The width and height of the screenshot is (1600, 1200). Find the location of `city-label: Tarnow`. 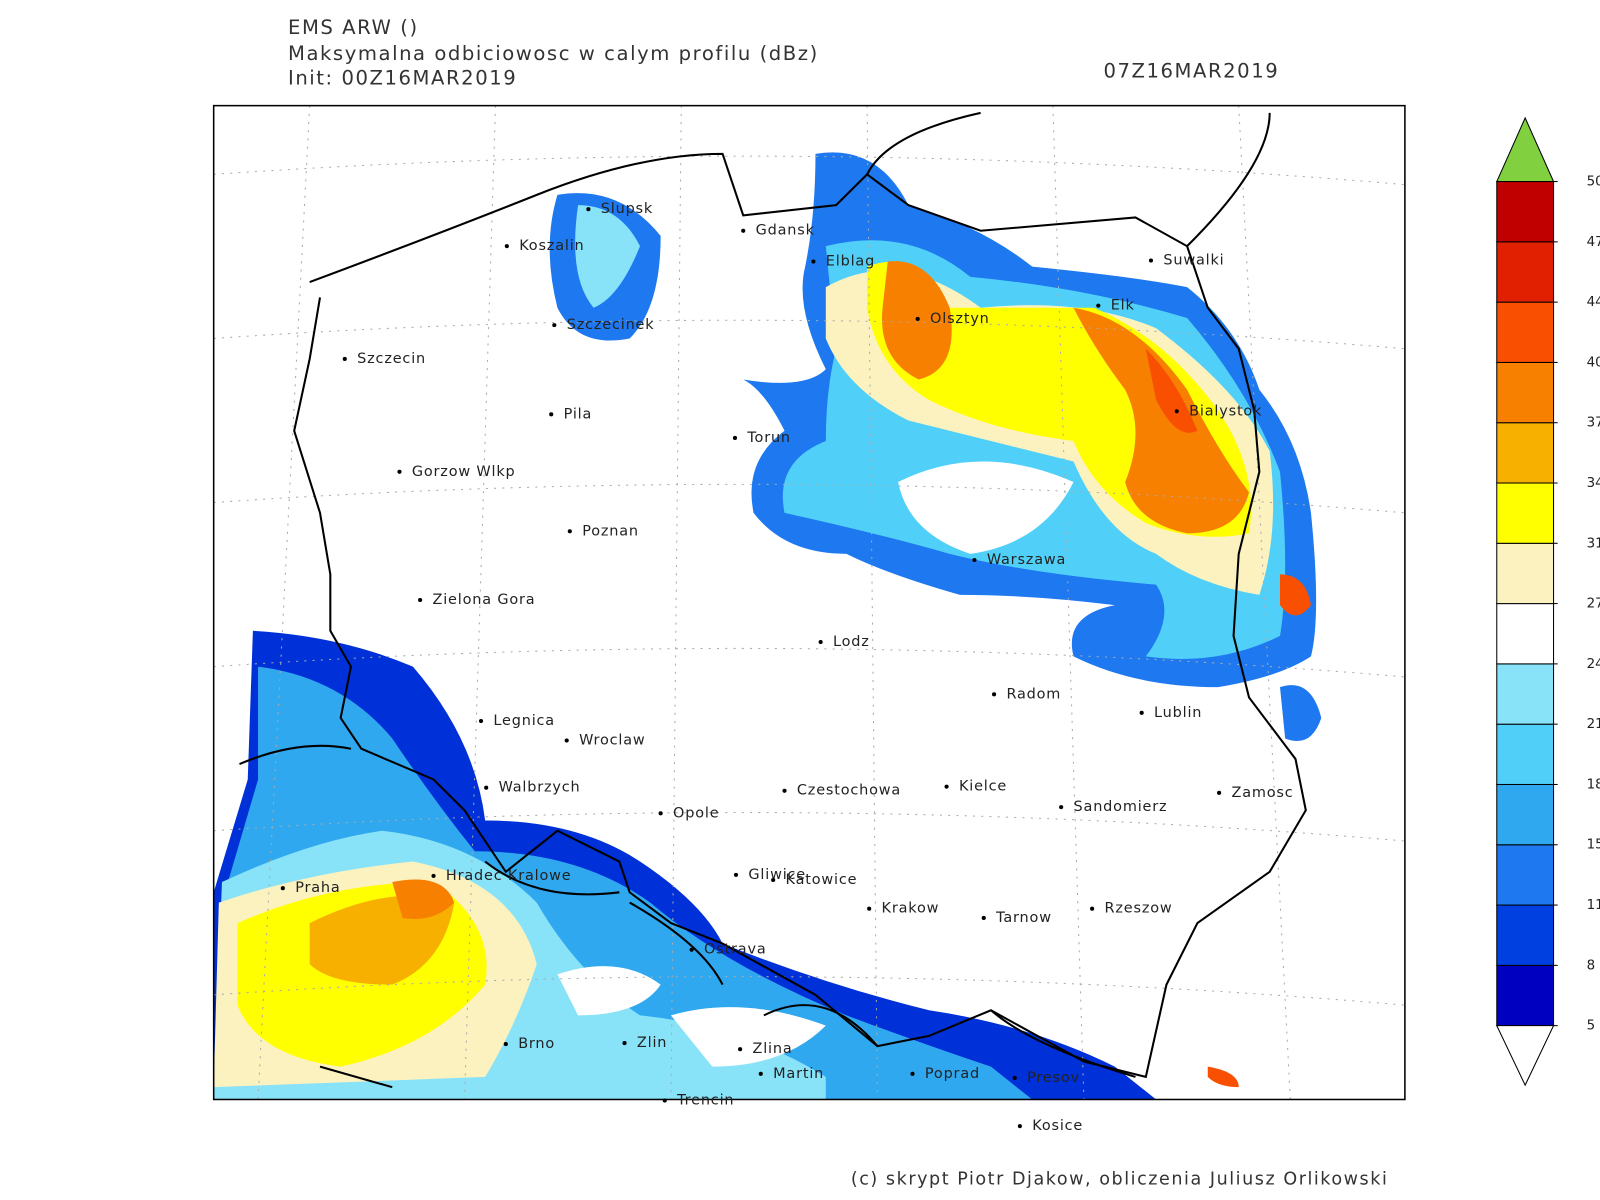

city-label: Tarnow is located at coordinates (1023, 918).